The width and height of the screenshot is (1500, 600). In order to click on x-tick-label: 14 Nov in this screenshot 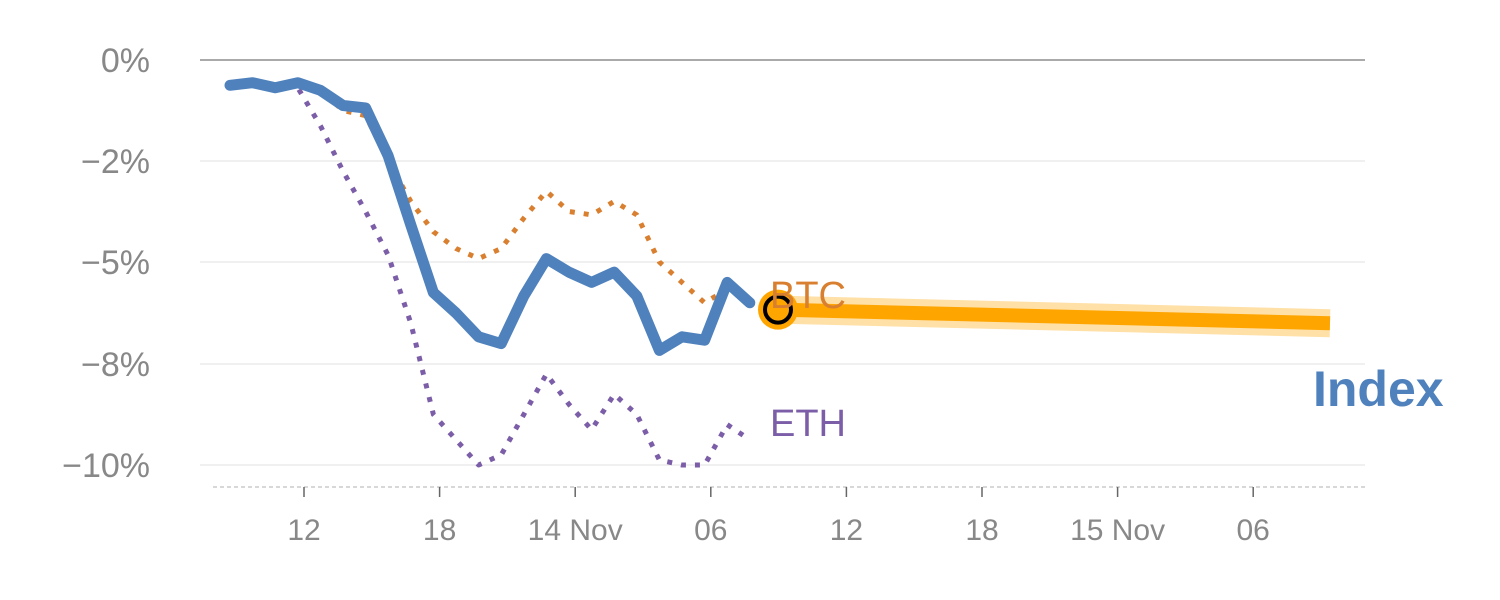, I will do `click(575, 530)`.